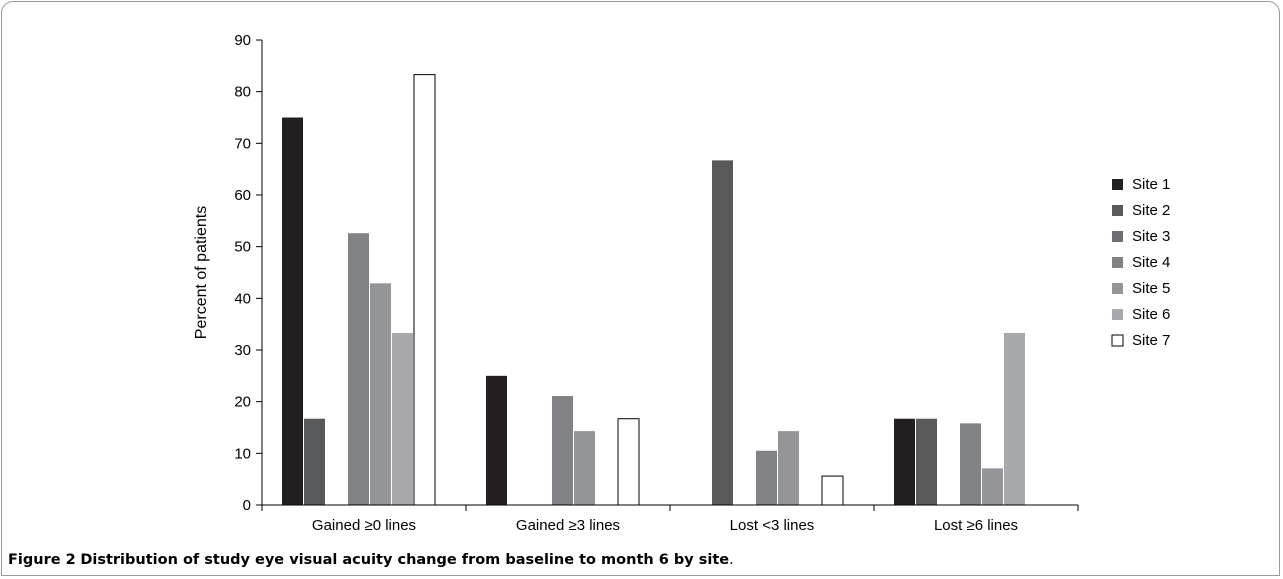 Image resolution: width=1283 pixels, height=579 pixels. I want to click on y-axis-label: Percent of patients, so click(201, 272).